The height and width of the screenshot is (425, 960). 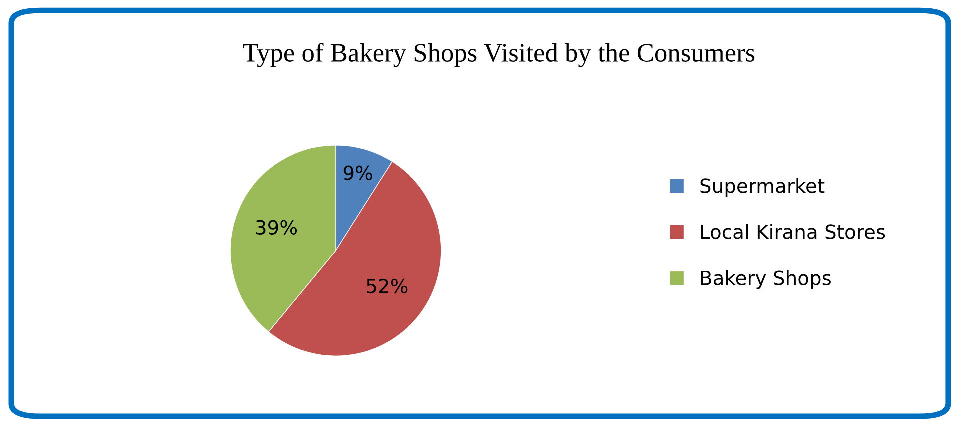 What do you see at coordinates (277, 227) in the screenshot?
I see `data-label: 39%` at bounding box center [277, 227].